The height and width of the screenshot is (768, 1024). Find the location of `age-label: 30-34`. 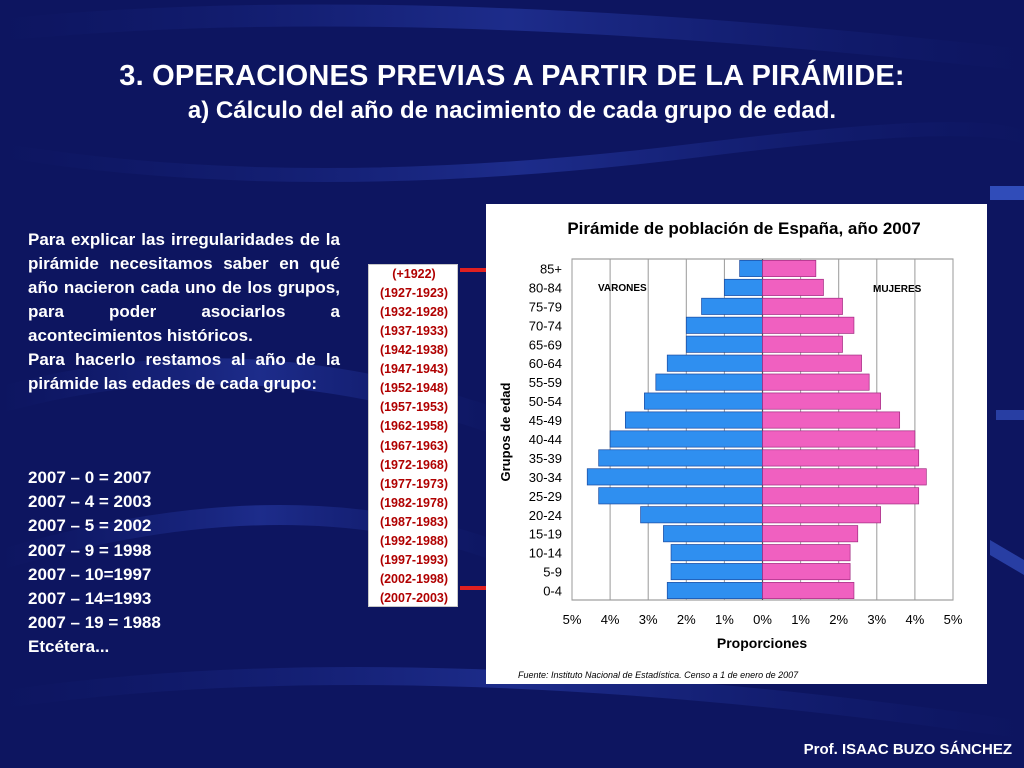

age-label: 30-34 is located at coordinates (545, 477).